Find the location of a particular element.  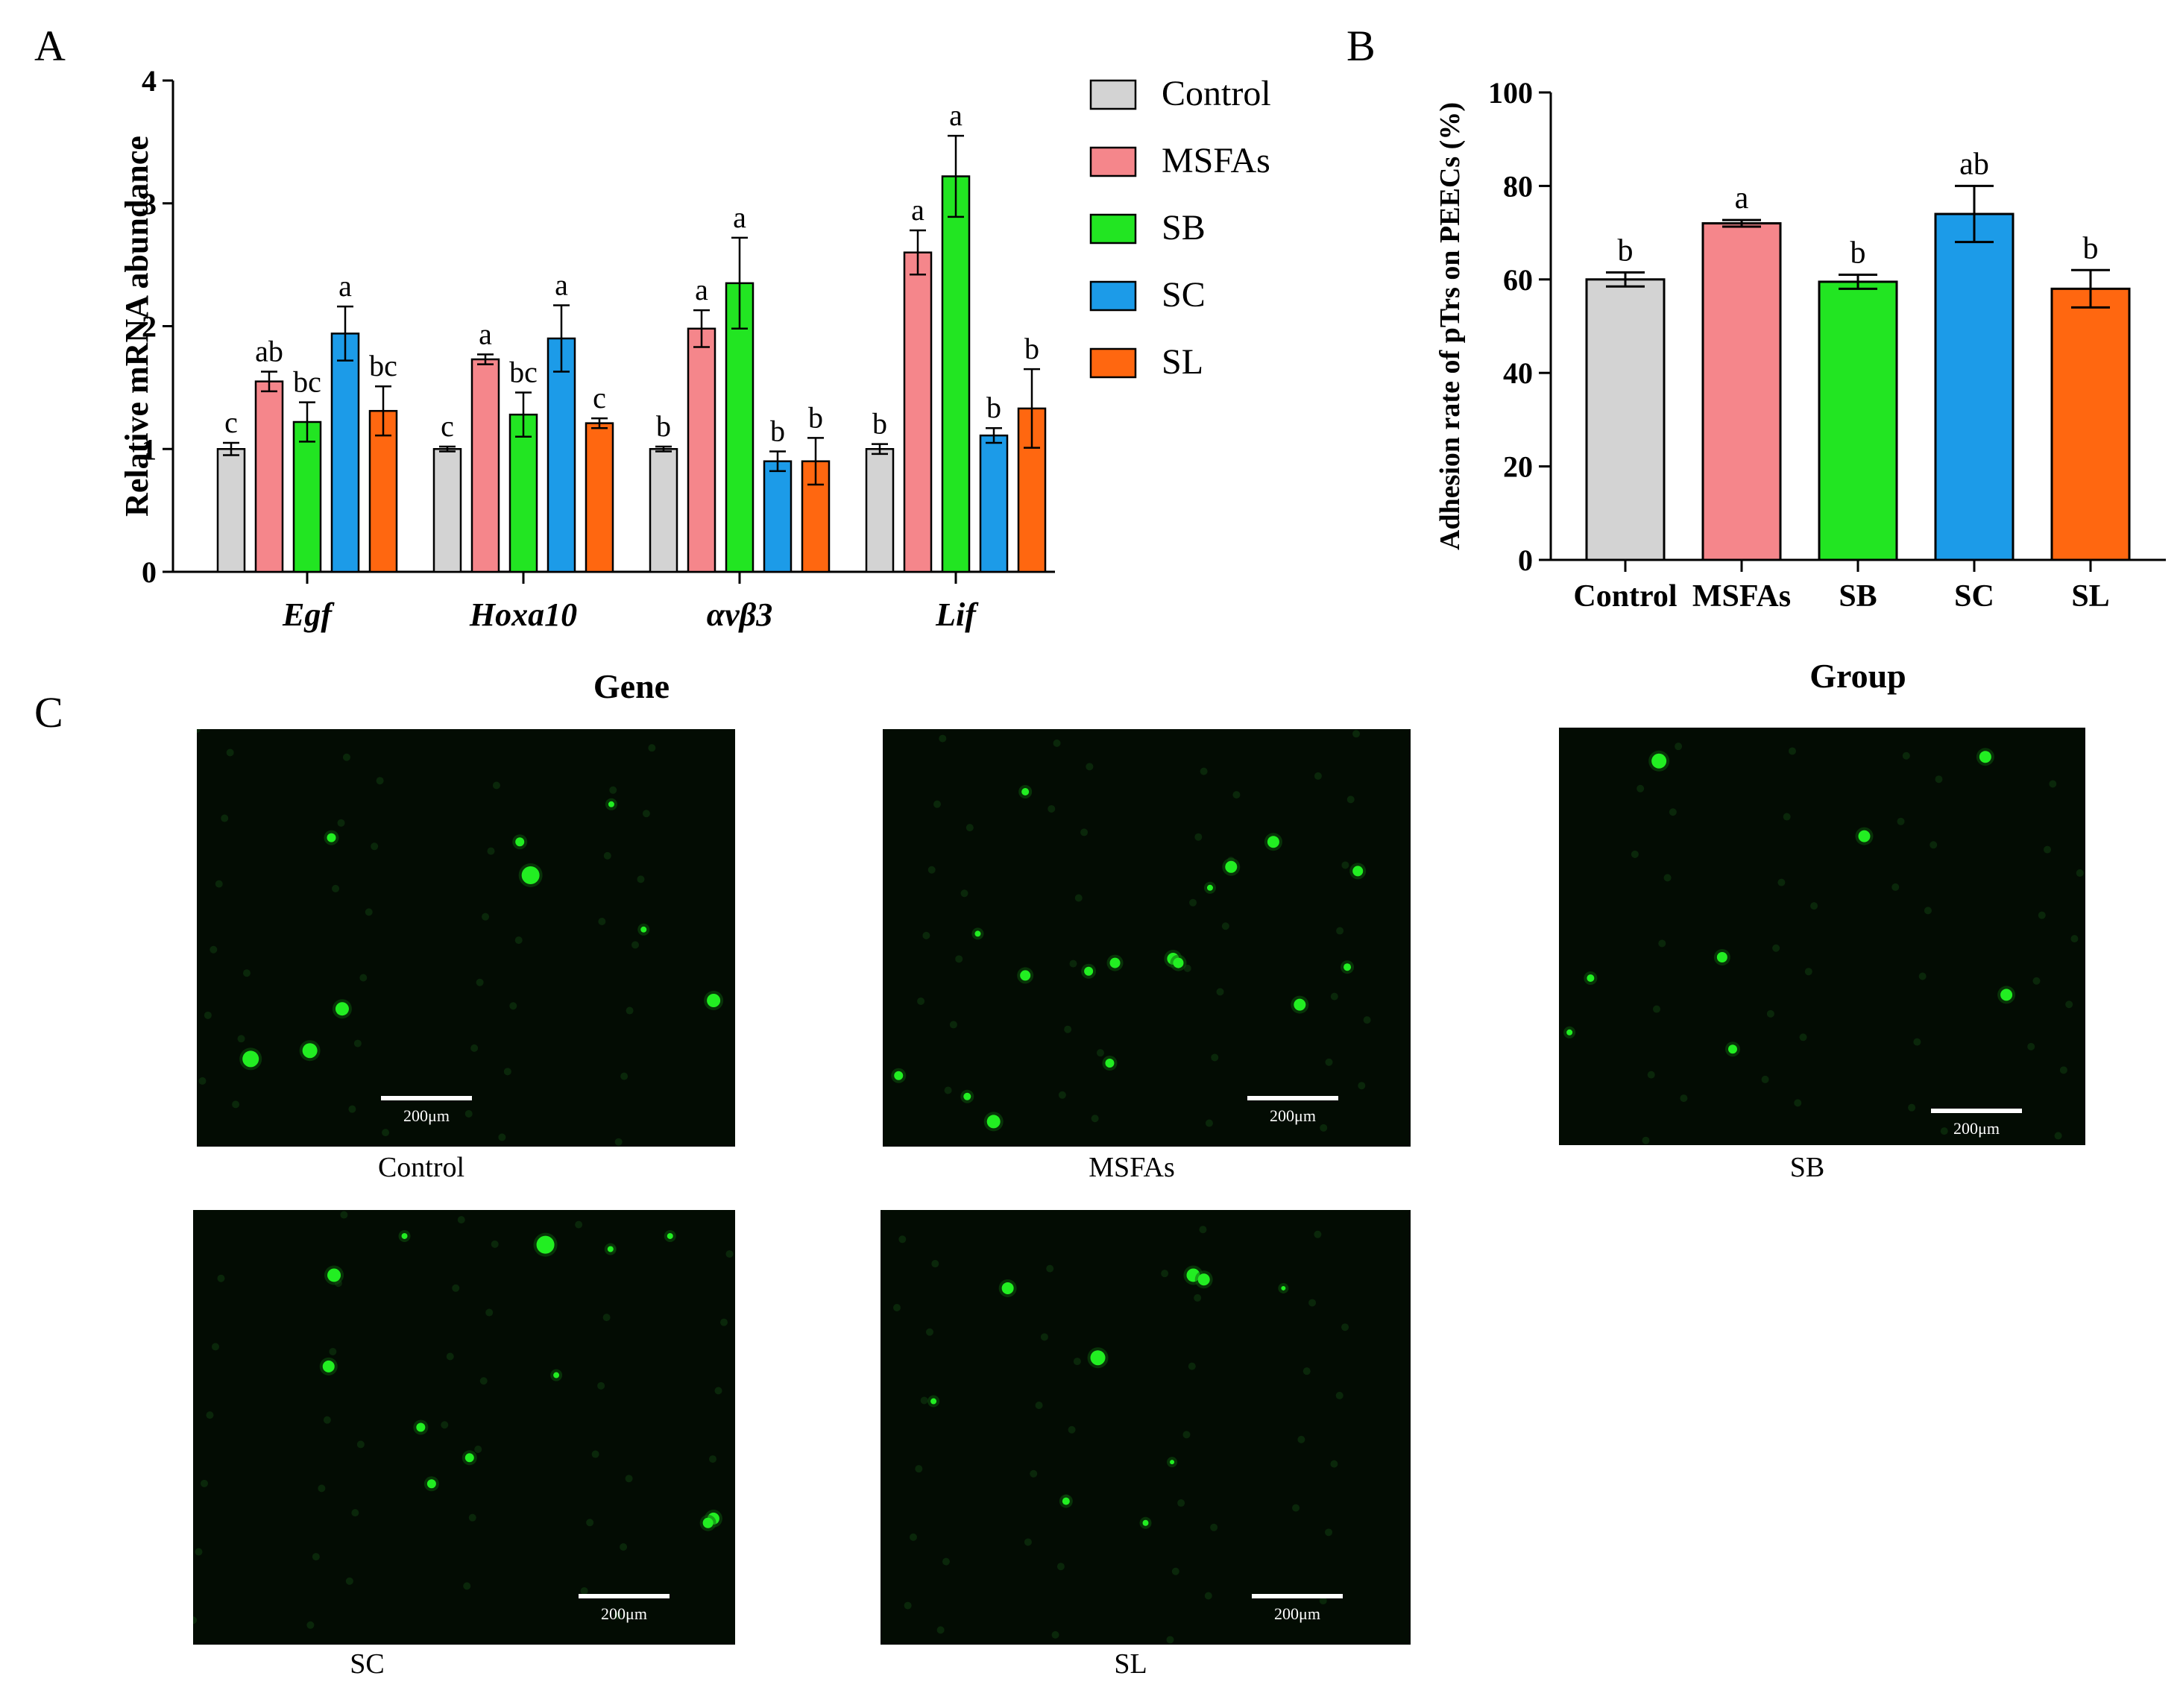

legend-label-SB: SB is located at coordinates (1184, 228).